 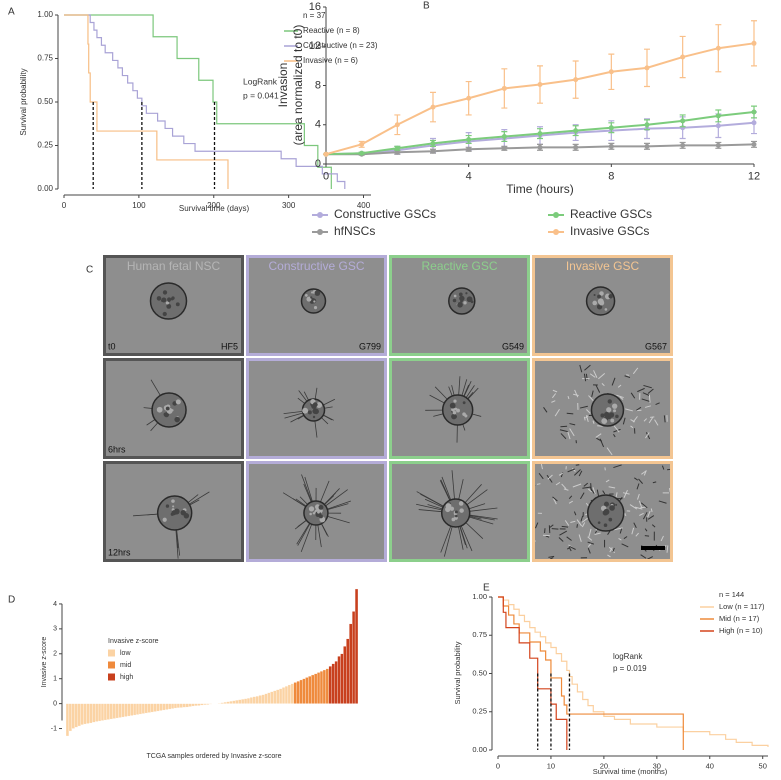 What do you see at coordinates (609, 231) in the screenshot?
I see `legend-label: Invasive GSCs` at bounding box center [609, 231].